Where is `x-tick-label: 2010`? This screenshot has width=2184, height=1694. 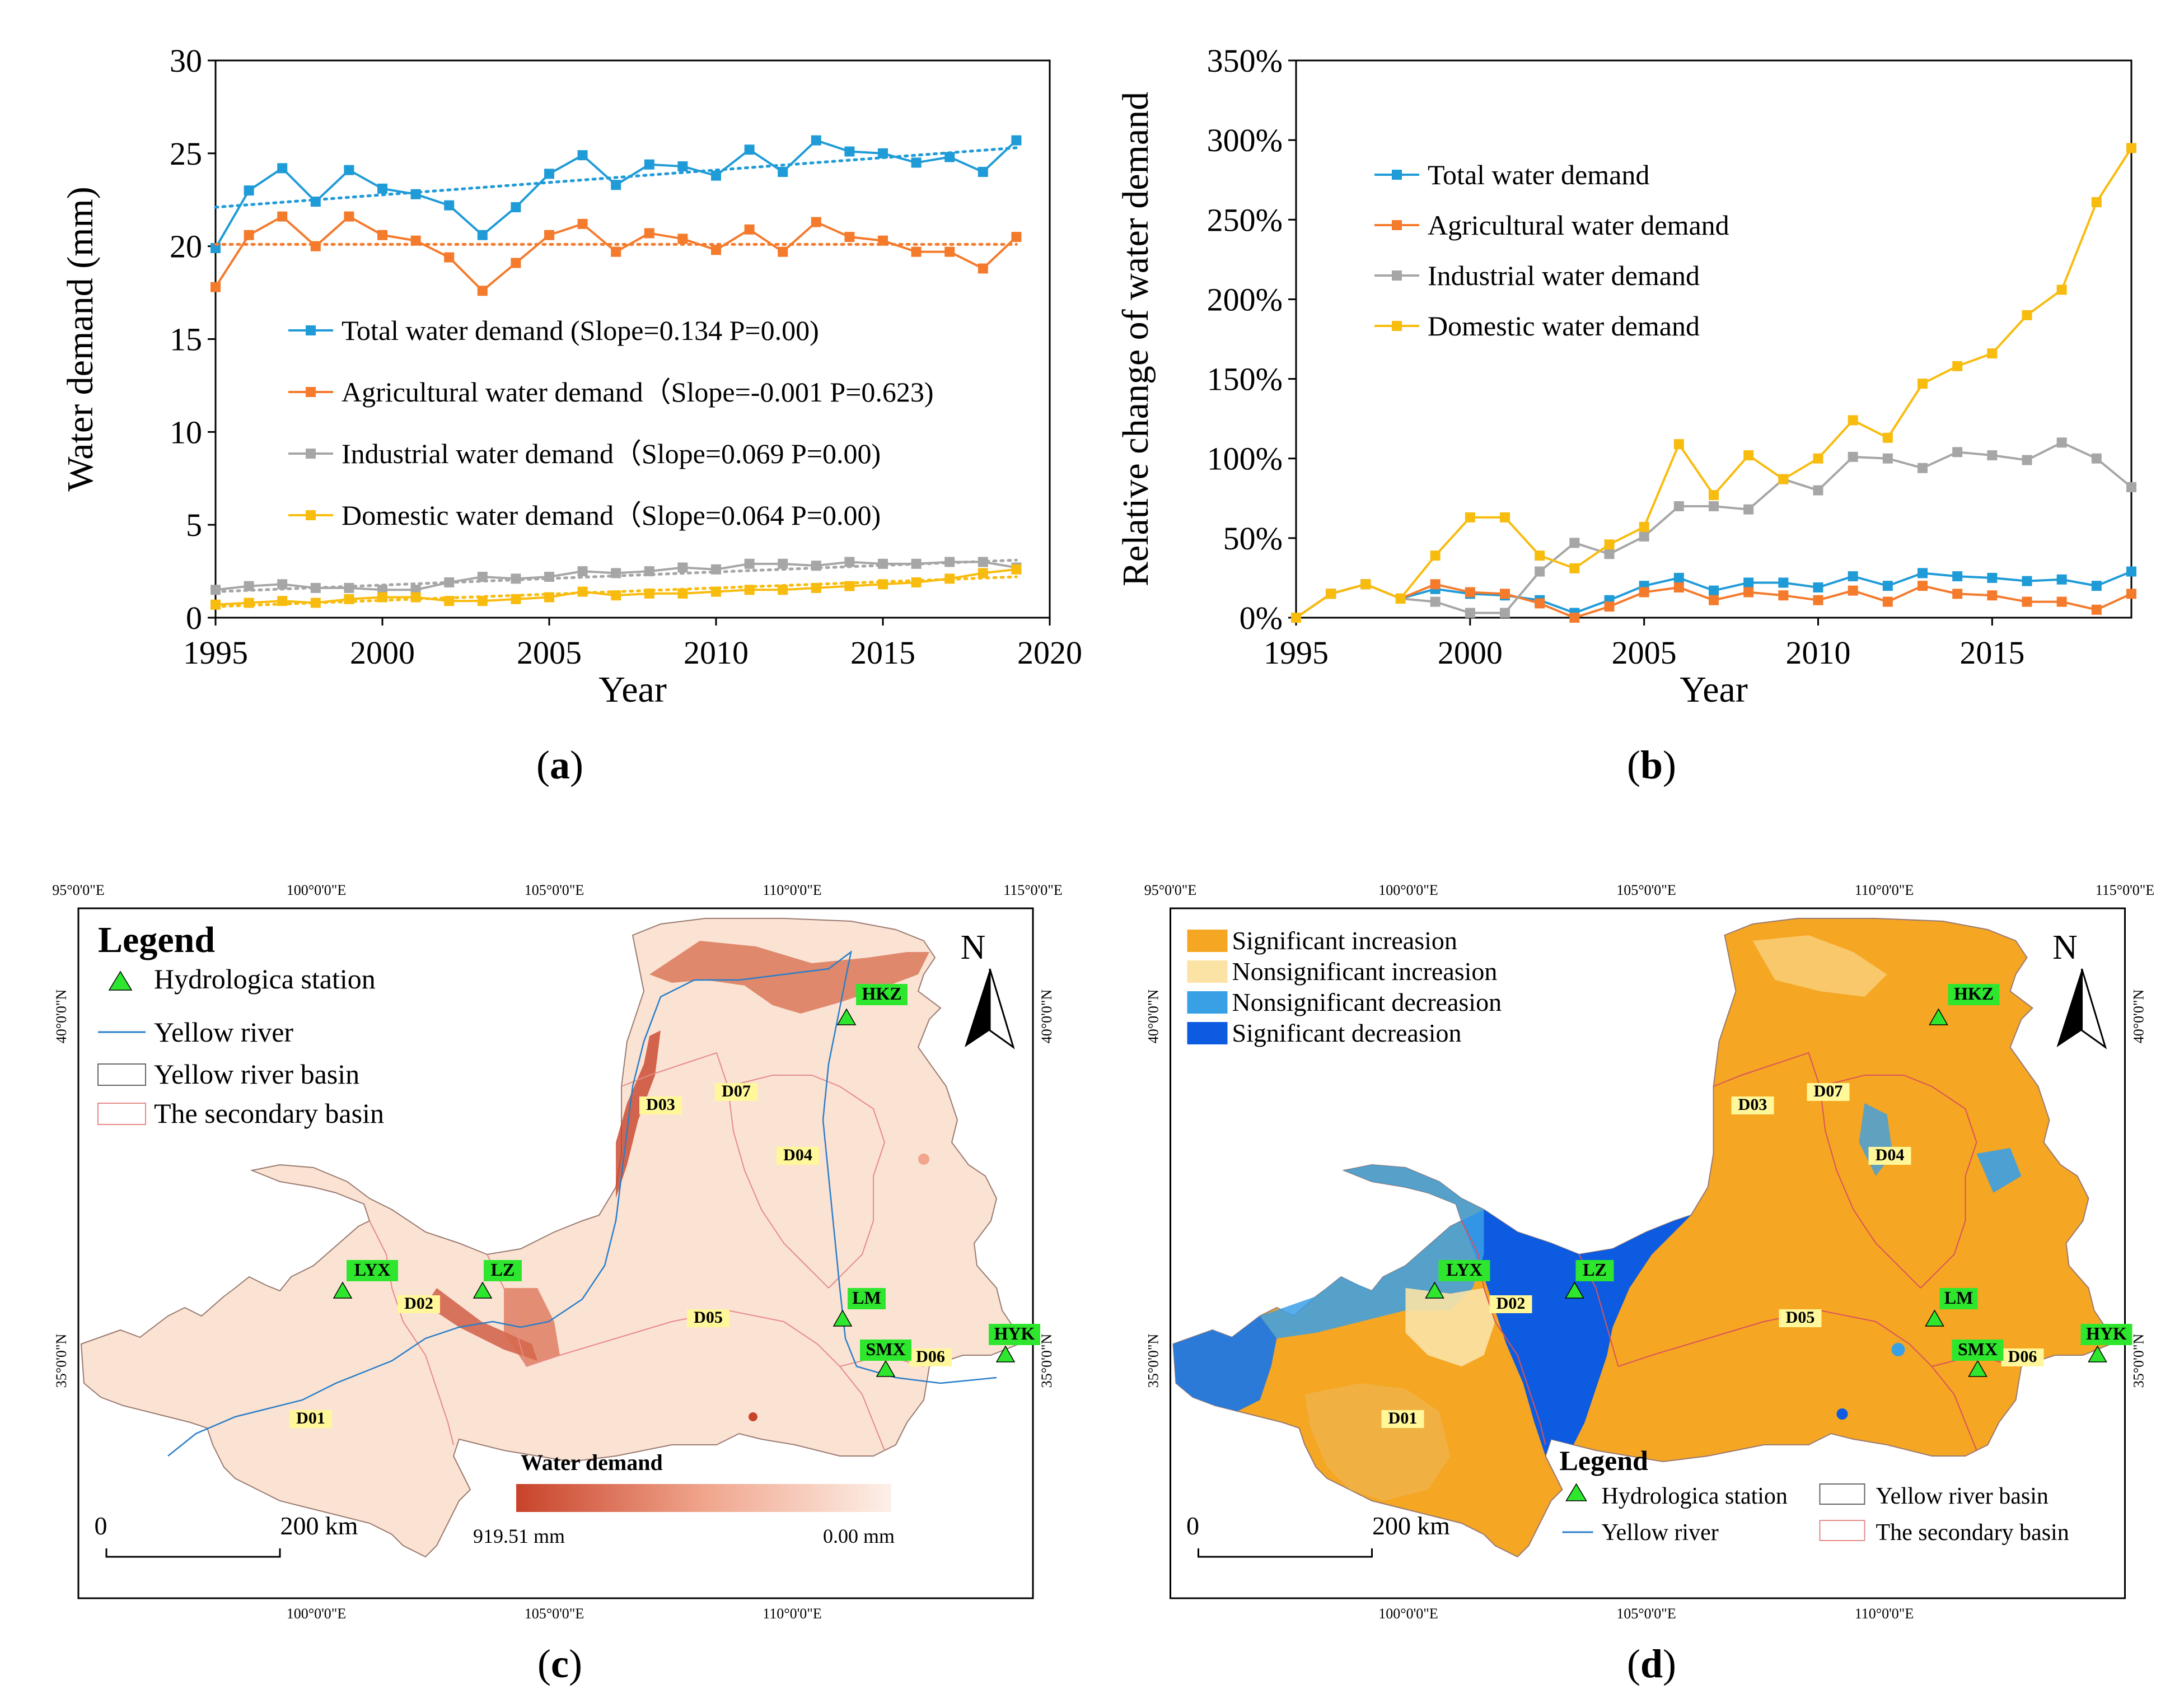
x-tick-label: 2010 is located at coordinates (1818, 653).